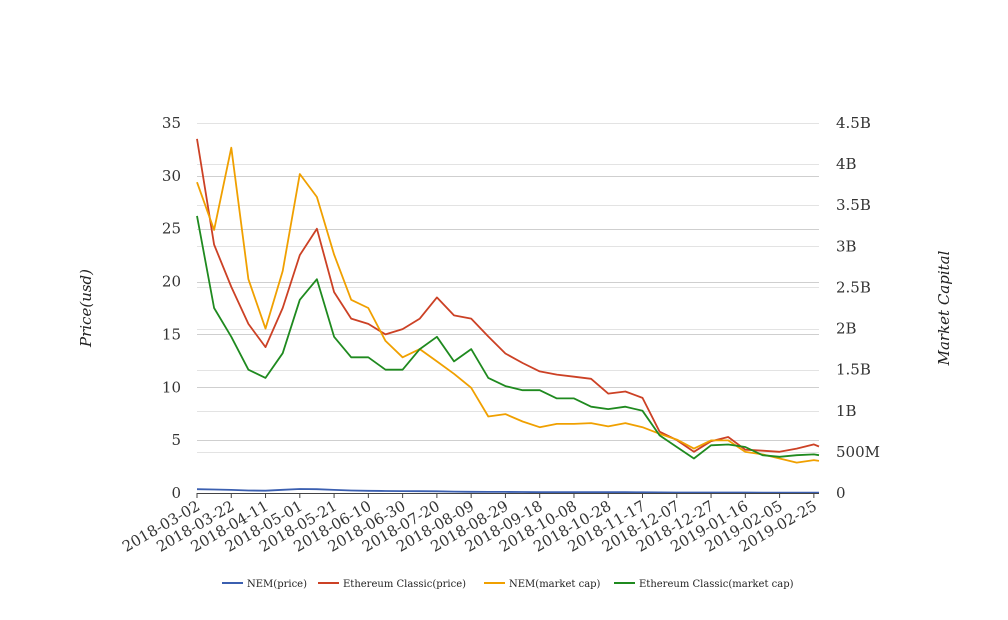  I want to click on y-axis-title: Price(usd), so click(86, 308).